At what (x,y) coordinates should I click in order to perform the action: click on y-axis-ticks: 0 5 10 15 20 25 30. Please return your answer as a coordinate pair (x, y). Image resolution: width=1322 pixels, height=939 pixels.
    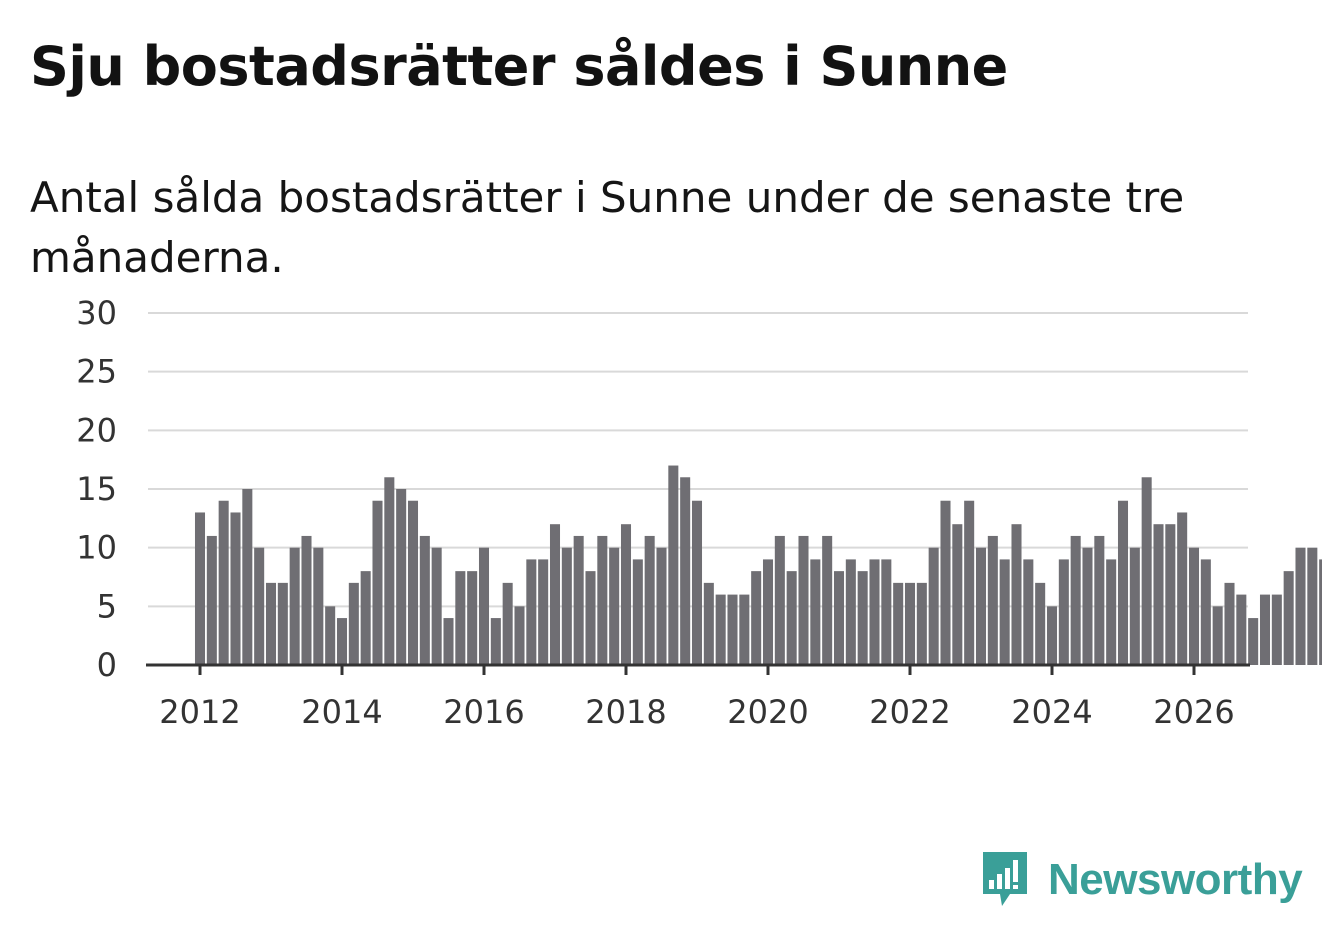
    Looking at the image, I should click on (96, 489).